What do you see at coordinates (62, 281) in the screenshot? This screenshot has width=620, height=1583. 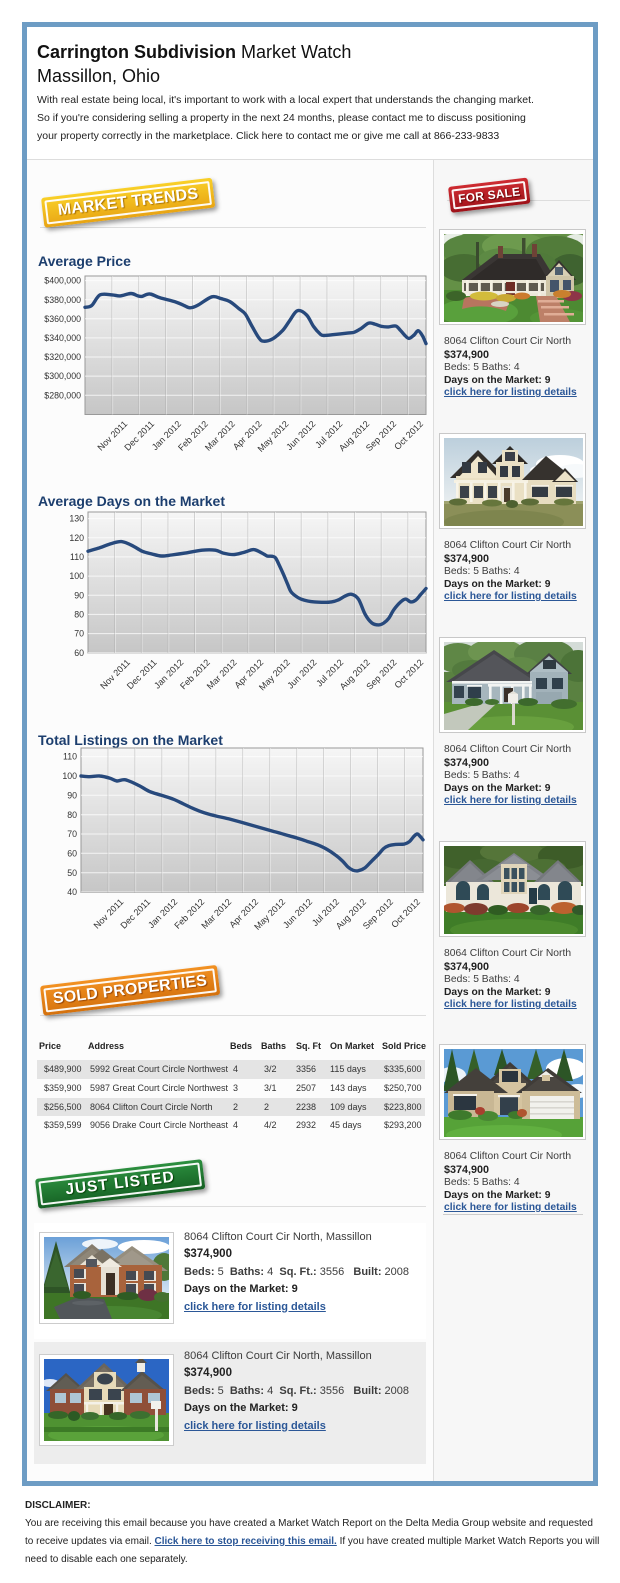 I see `svg-text: $400,000` at bounding box center [62, 281].